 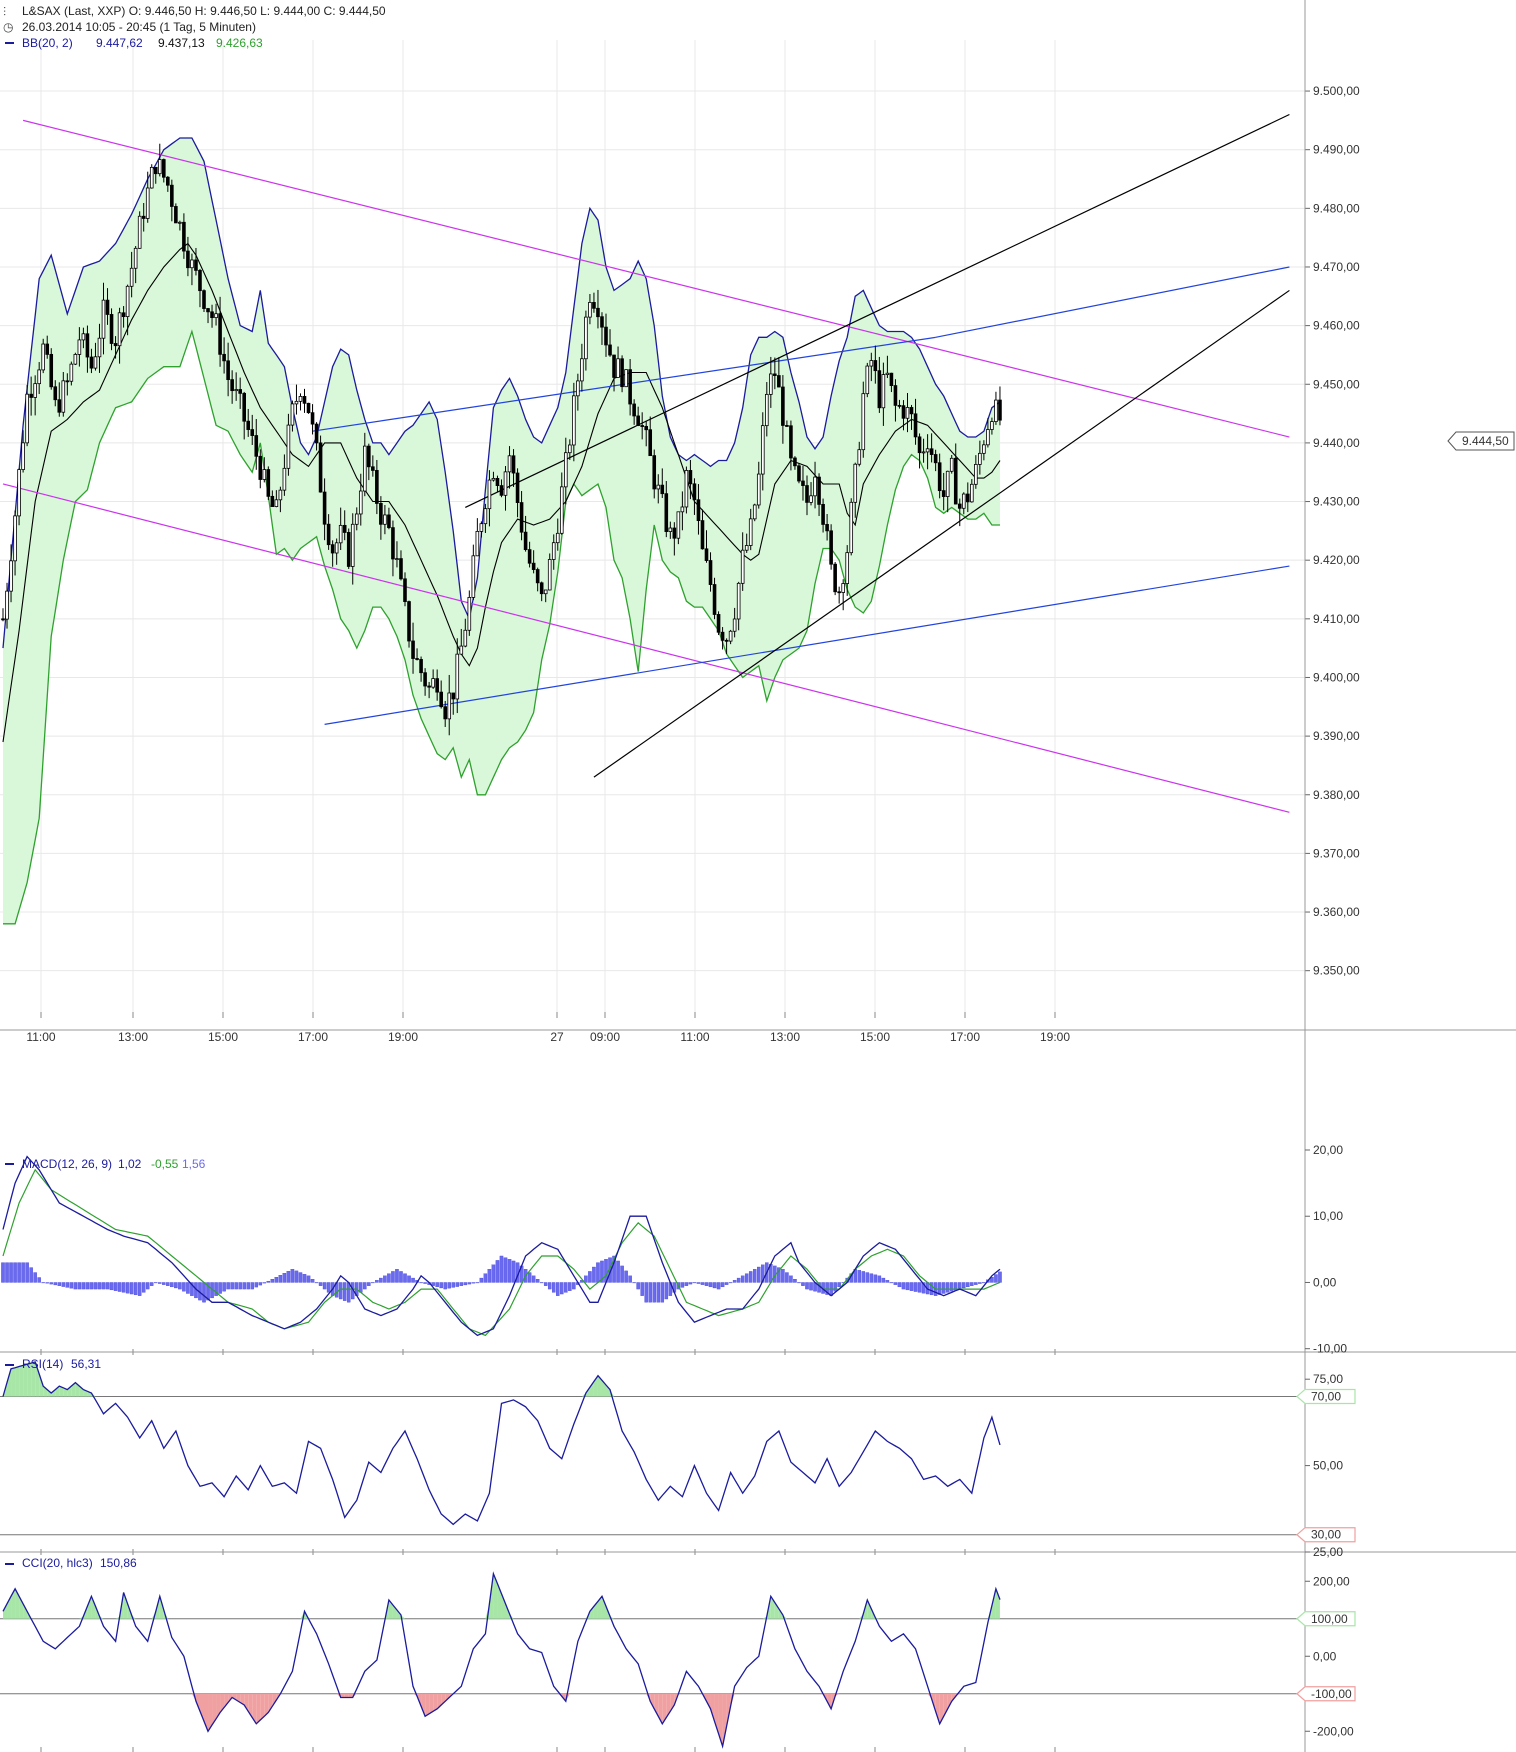 I want to click on macd-legend-swatch, so click(x=9, y=1164).